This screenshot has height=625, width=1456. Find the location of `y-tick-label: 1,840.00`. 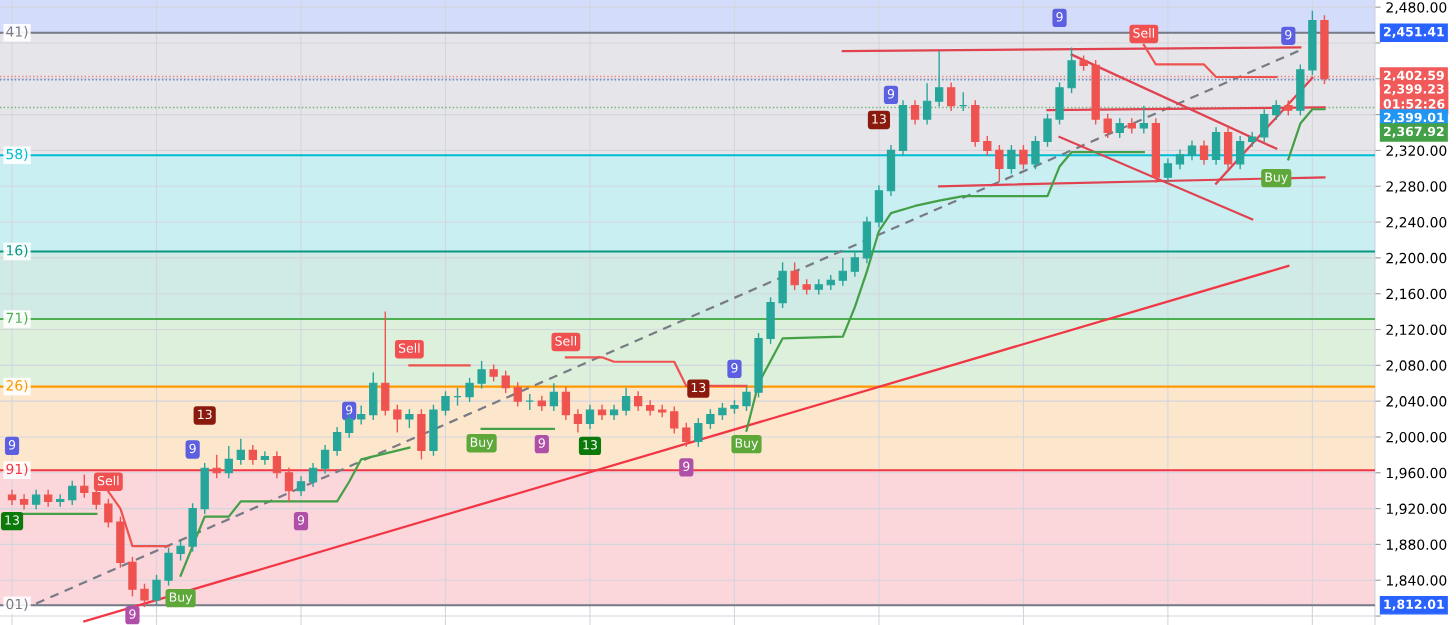

y-tick-label: 1,840.00 is located at coordinates (1416, 581).